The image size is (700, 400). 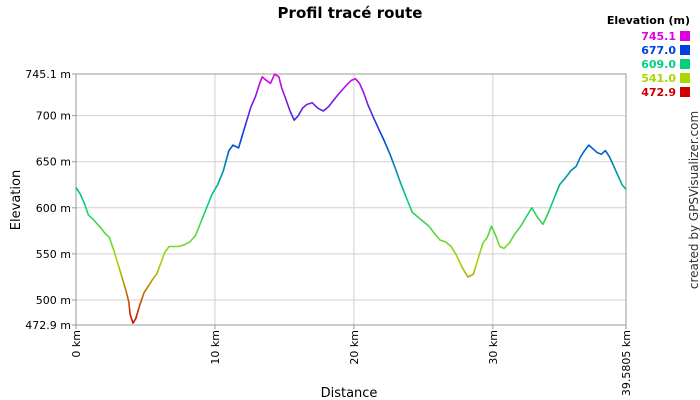 I want to click on x-tick-label: 39.5805 km, so click(x=626, y=363).